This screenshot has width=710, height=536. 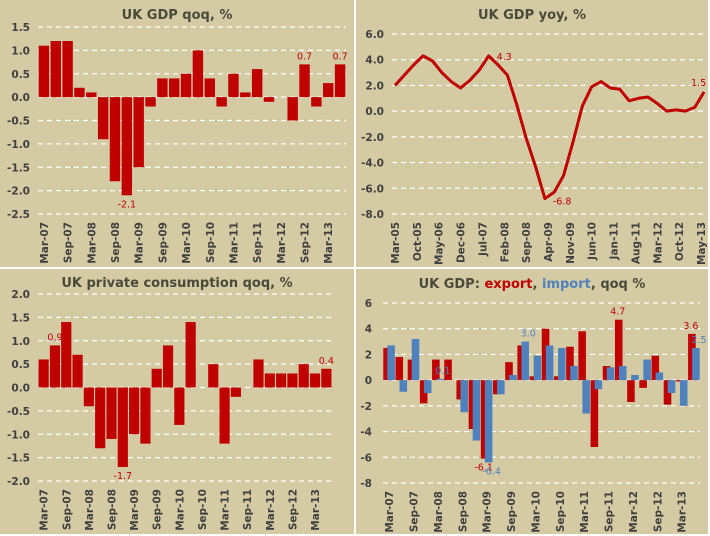 What do you see at coordinates (396, 243) in the screenshot?
I see `x-tick-label: Mar-05` at bounding box center [396, 243].